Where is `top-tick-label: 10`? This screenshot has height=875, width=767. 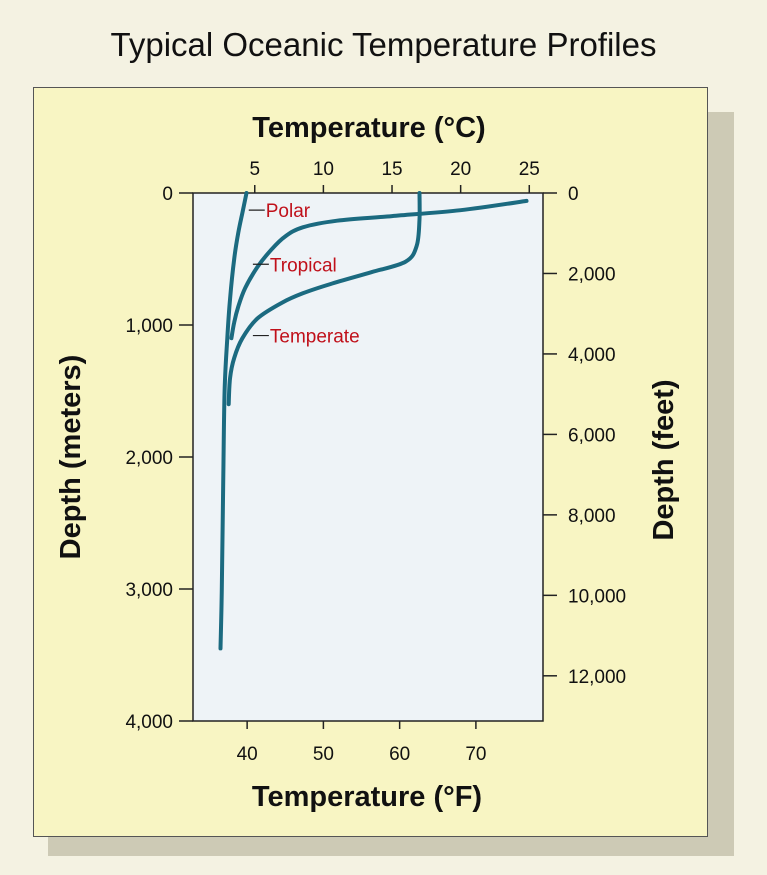
top-tick-label: 10 is located at coordinates (323, 169).